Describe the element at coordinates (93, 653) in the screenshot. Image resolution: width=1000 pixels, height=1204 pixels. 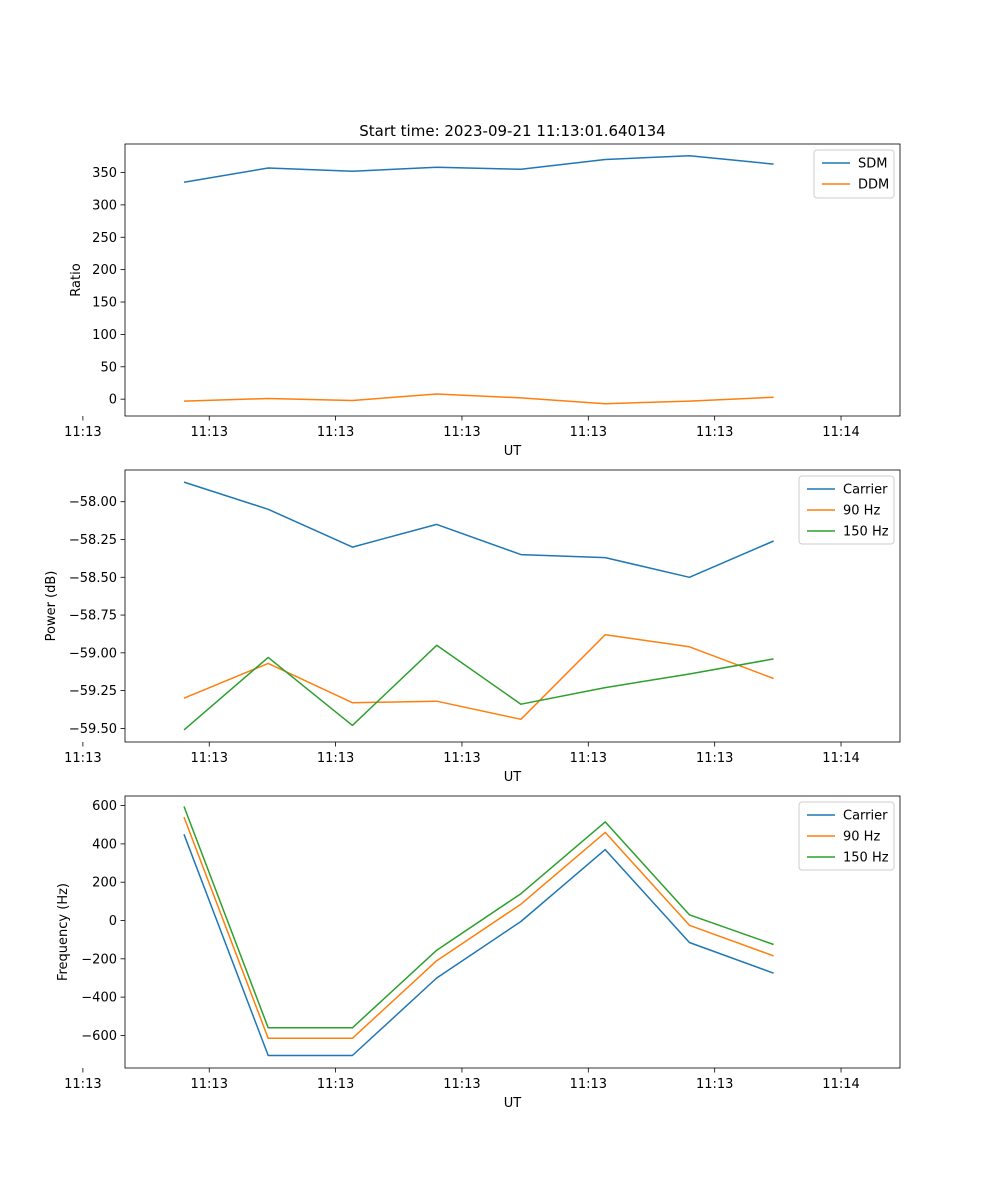
I see `y-tick-label: −59.00` at that location.